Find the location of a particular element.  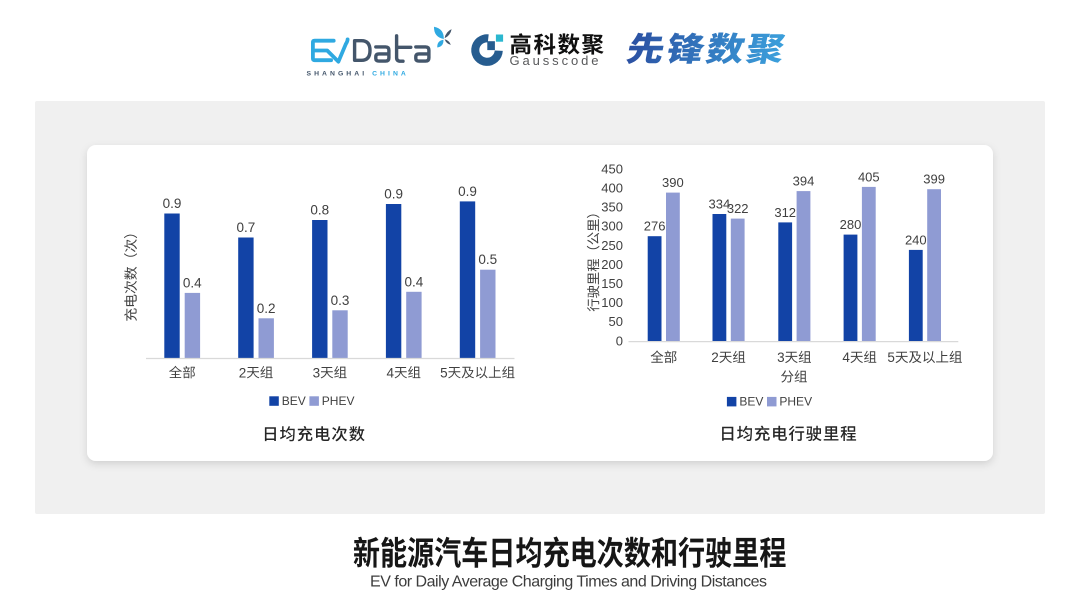

svg-text: 334 is located at coordinates (720, 204).